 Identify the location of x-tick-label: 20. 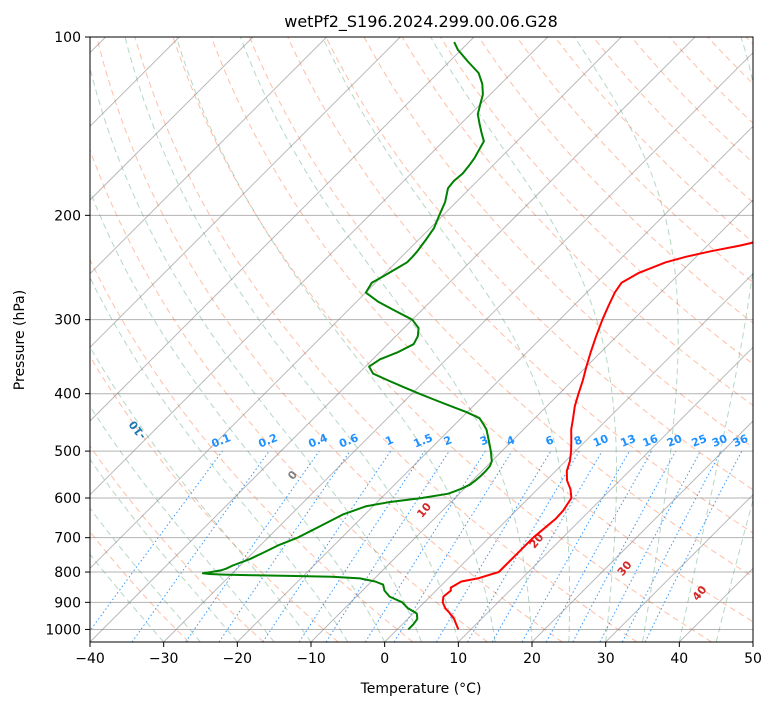
(532, 659).